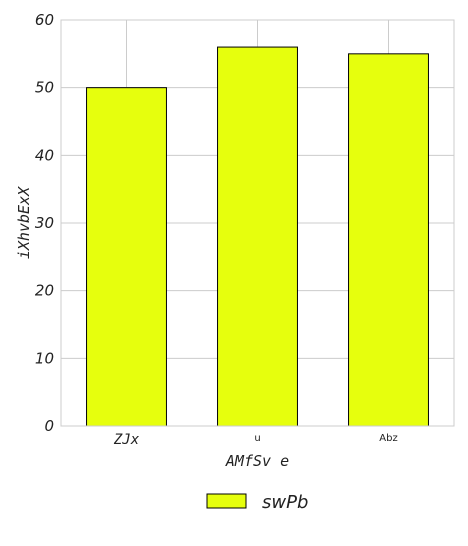  I want to click on y-tick-label: 30, so click(44, 223).